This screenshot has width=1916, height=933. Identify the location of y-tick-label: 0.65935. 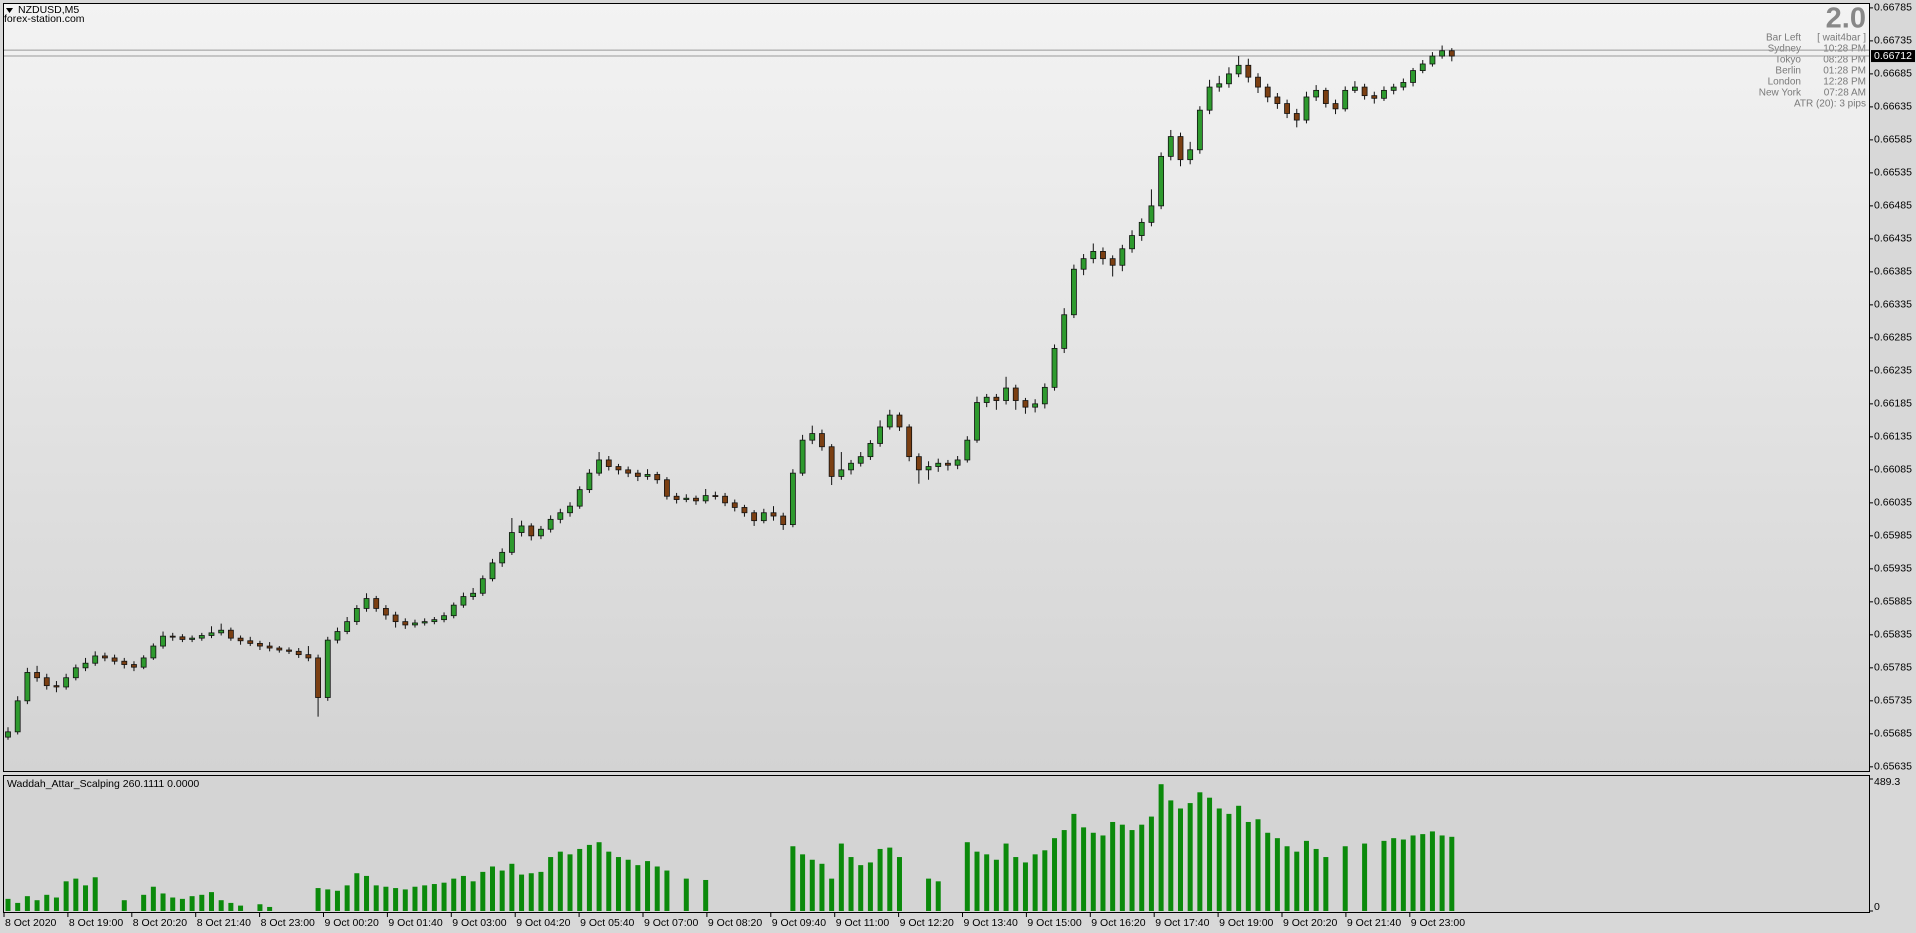
(1893, 569).